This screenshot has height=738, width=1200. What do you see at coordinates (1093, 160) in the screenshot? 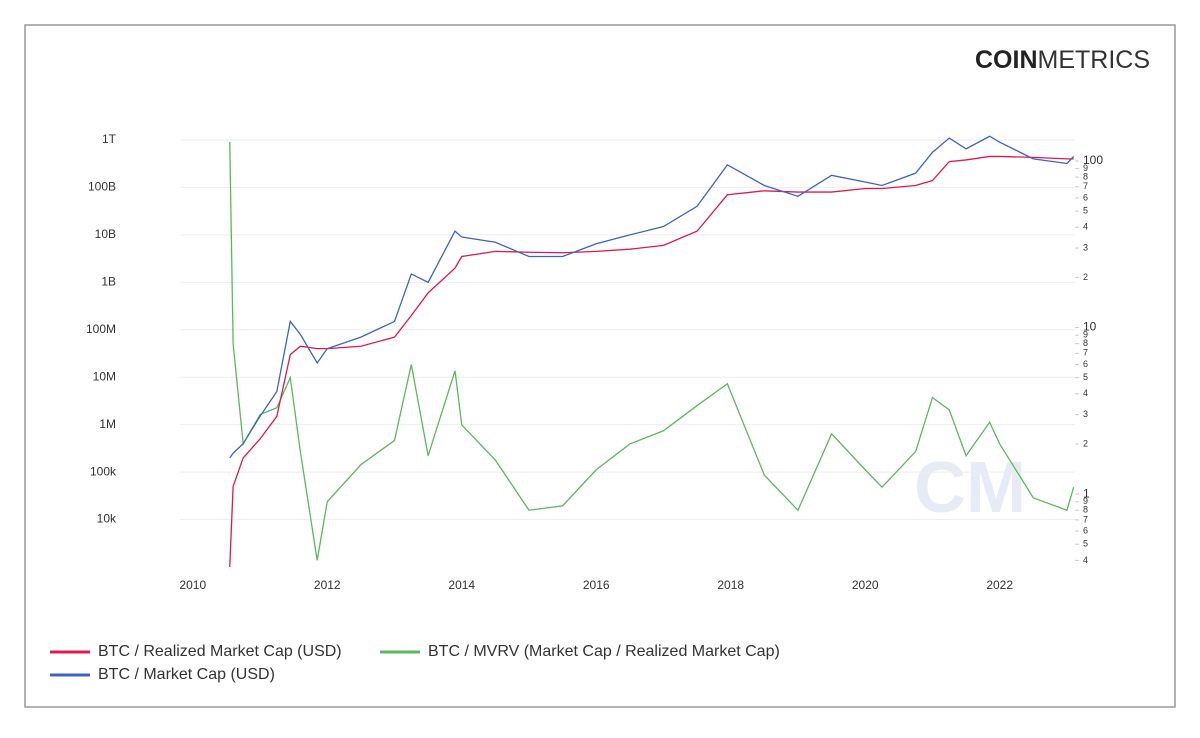
I see `y2-tick-label: 100` at bounding box center [1093, 160].